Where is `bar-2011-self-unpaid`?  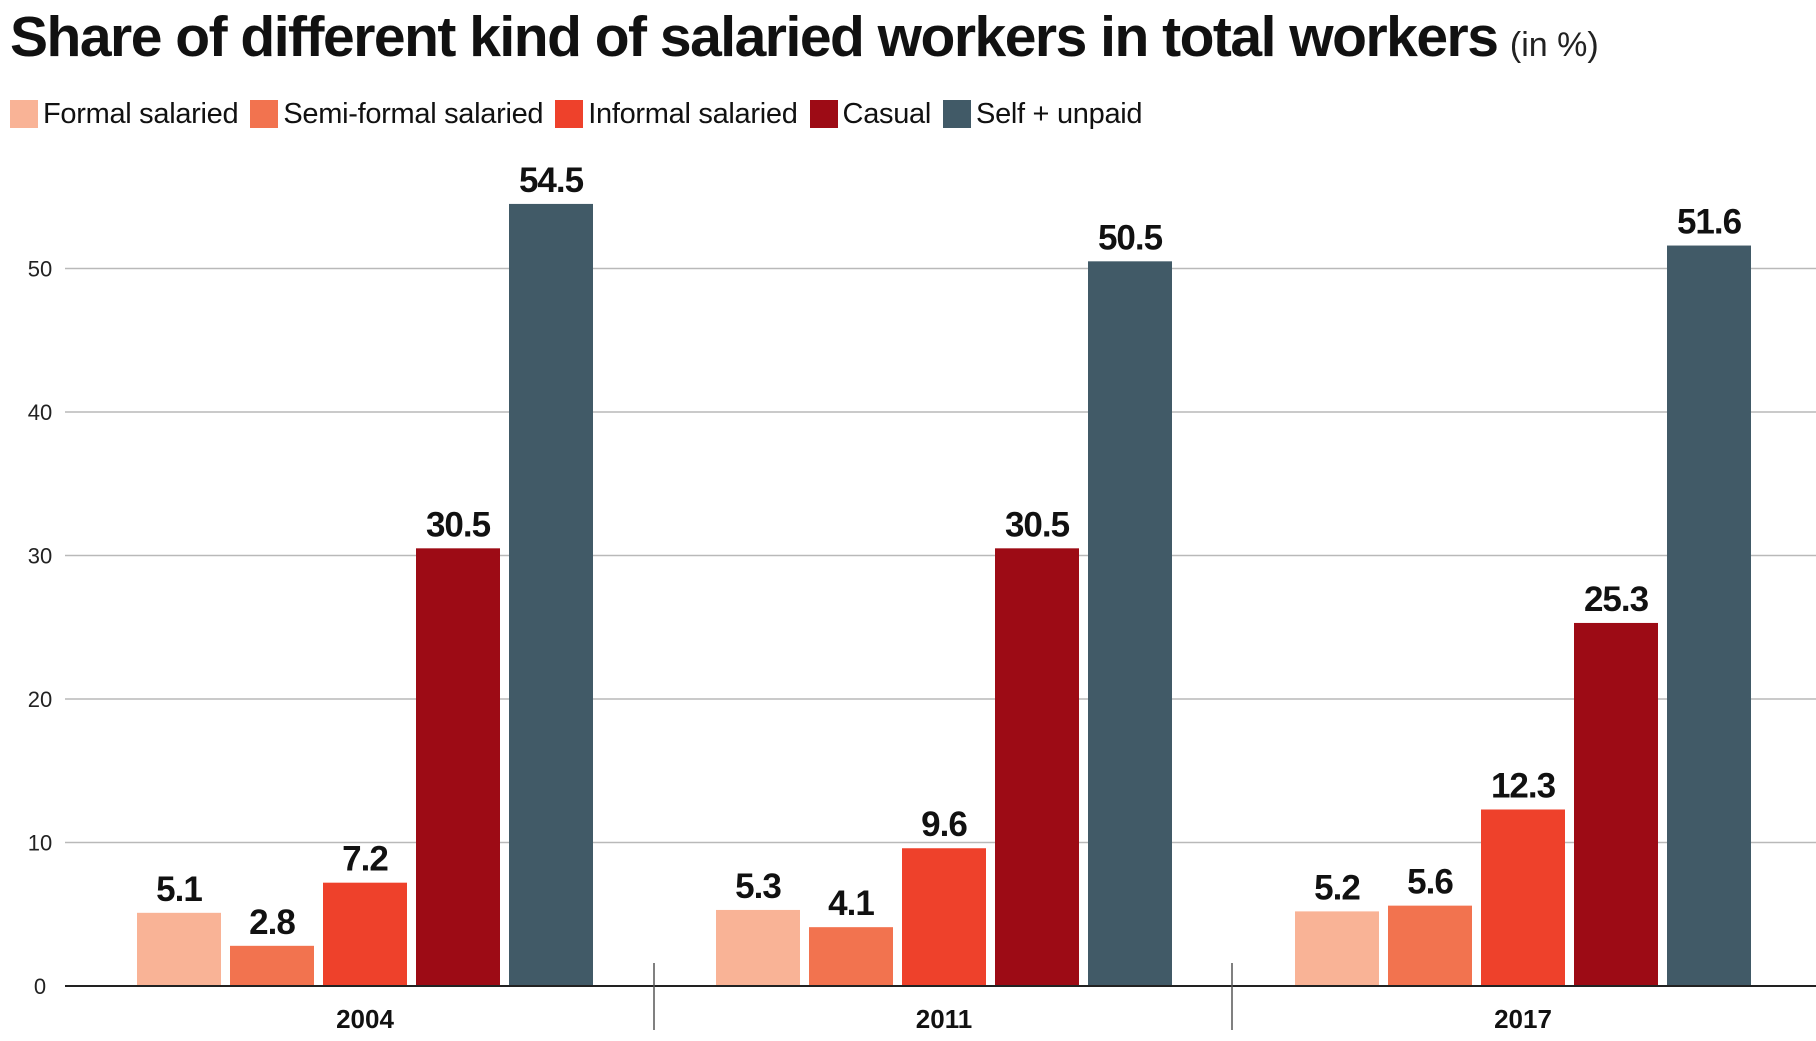 bar-2011-self-unpaid is located at coordinates (1130, 623).